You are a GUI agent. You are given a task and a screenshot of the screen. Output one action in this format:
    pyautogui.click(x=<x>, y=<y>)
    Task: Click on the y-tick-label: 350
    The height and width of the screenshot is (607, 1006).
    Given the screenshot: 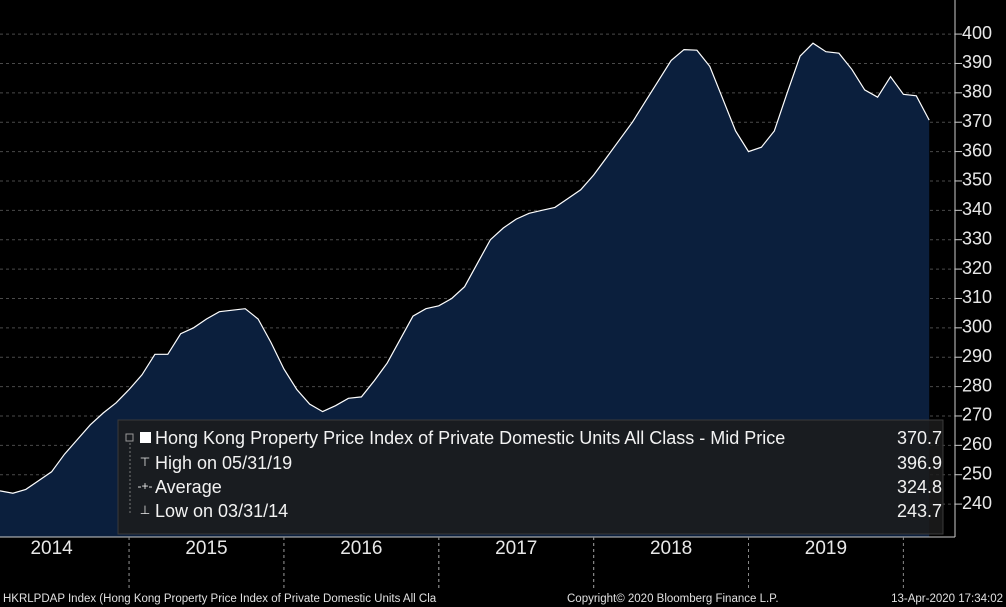 What is the action you would take?
    pyautogui.click(x=977, y=180)
    